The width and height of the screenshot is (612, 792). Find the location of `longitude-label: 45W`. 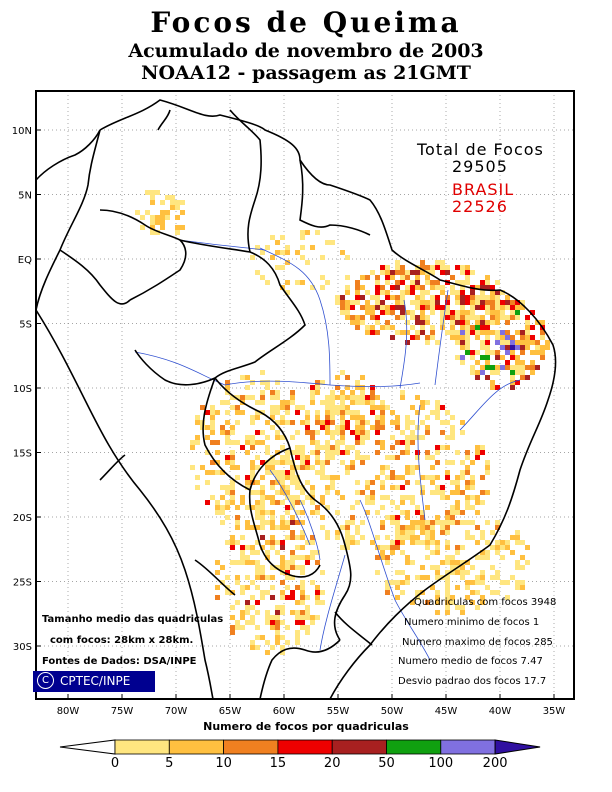

longitude-label: 45W is located at coordinates (446, 711).